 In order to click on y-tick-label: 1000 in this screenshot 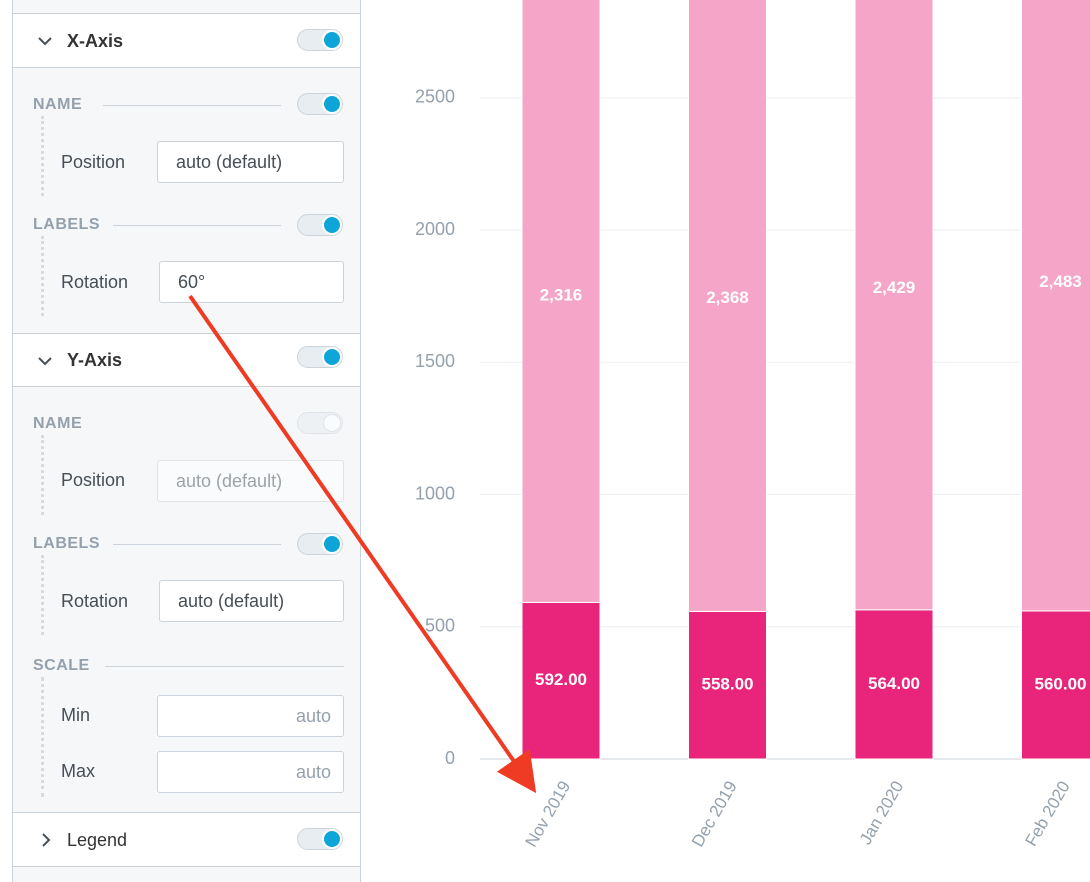, I will do `click(435, 493)`.